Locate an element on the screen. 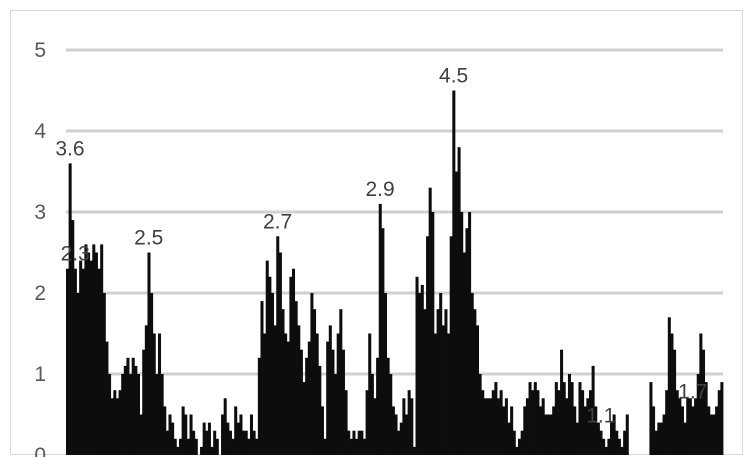 This screenshot has height=457, width=745. y-axis-ticks: 0 1 2 3 4 5 is located at coordinates (40, 248).